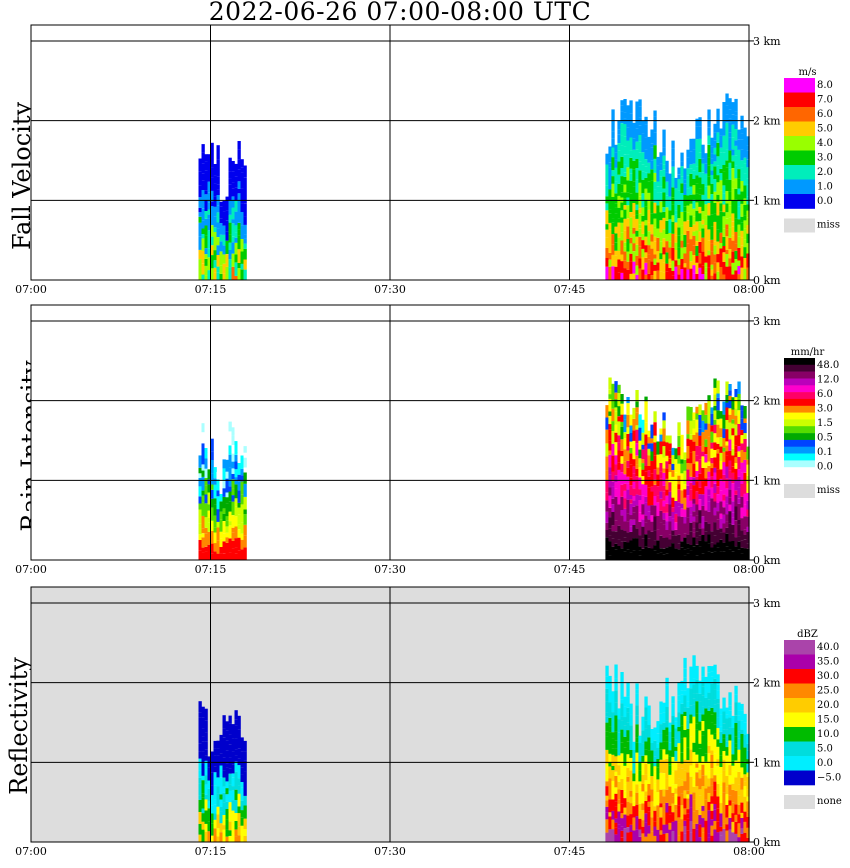  What do you see at coordinates (799, 471) in the screenshot?
I see `legend-swatch` at bounding box center [799, 471].